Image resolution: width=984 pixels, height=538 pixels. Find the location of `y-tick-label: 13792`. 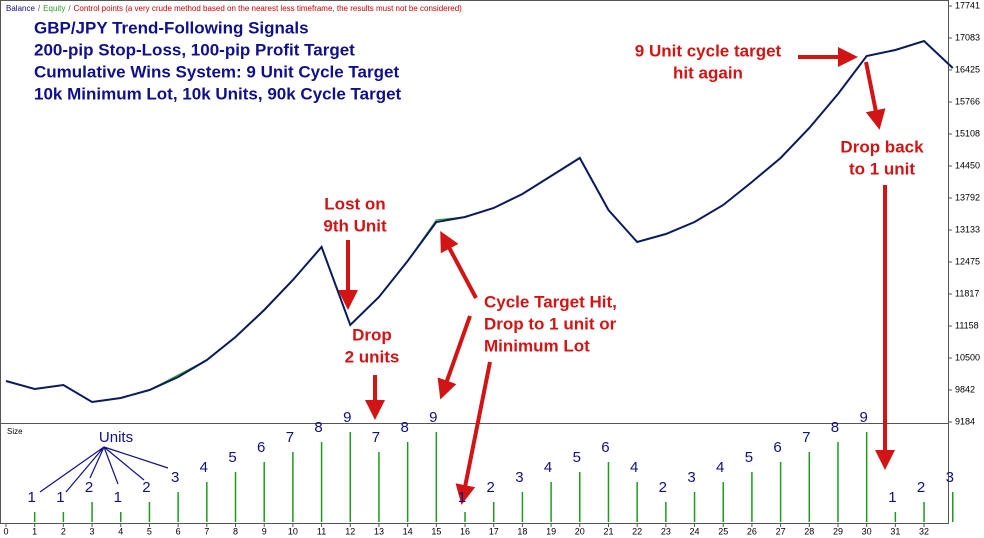

y-tick-label: 13792 is located at coordinates (967, 197).